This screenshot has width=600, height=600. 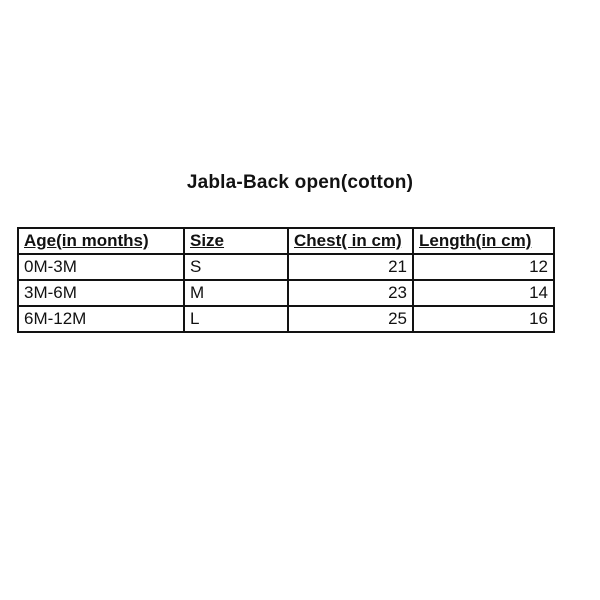 What do you see at coordinates (101, 241) in the screenshot?
I see `column-header-age: Age(in months)` at bounding box center [101, 241].